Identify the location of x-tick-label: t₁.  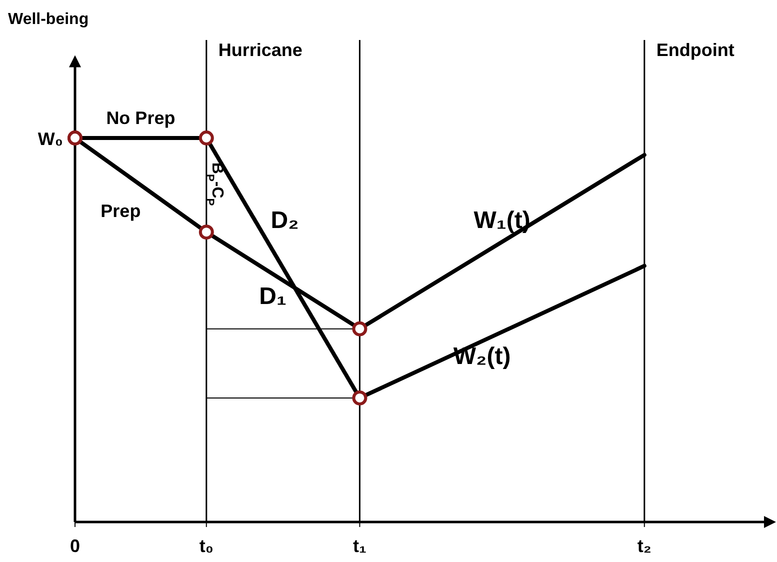
(359, 546).